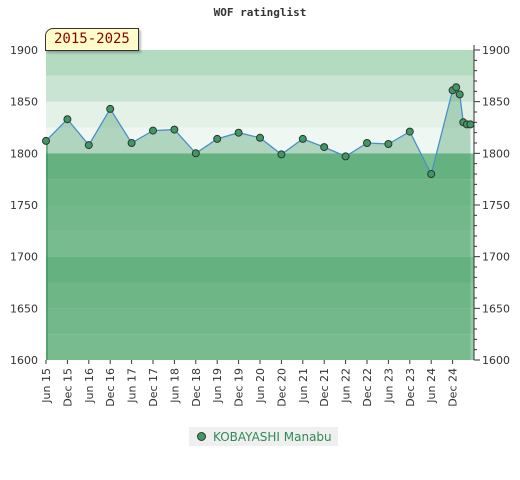 The image size is (520, 480). Describe the element at coordinates (201, 436) in the screenshot. I see `legend-marker-icon` at that location.